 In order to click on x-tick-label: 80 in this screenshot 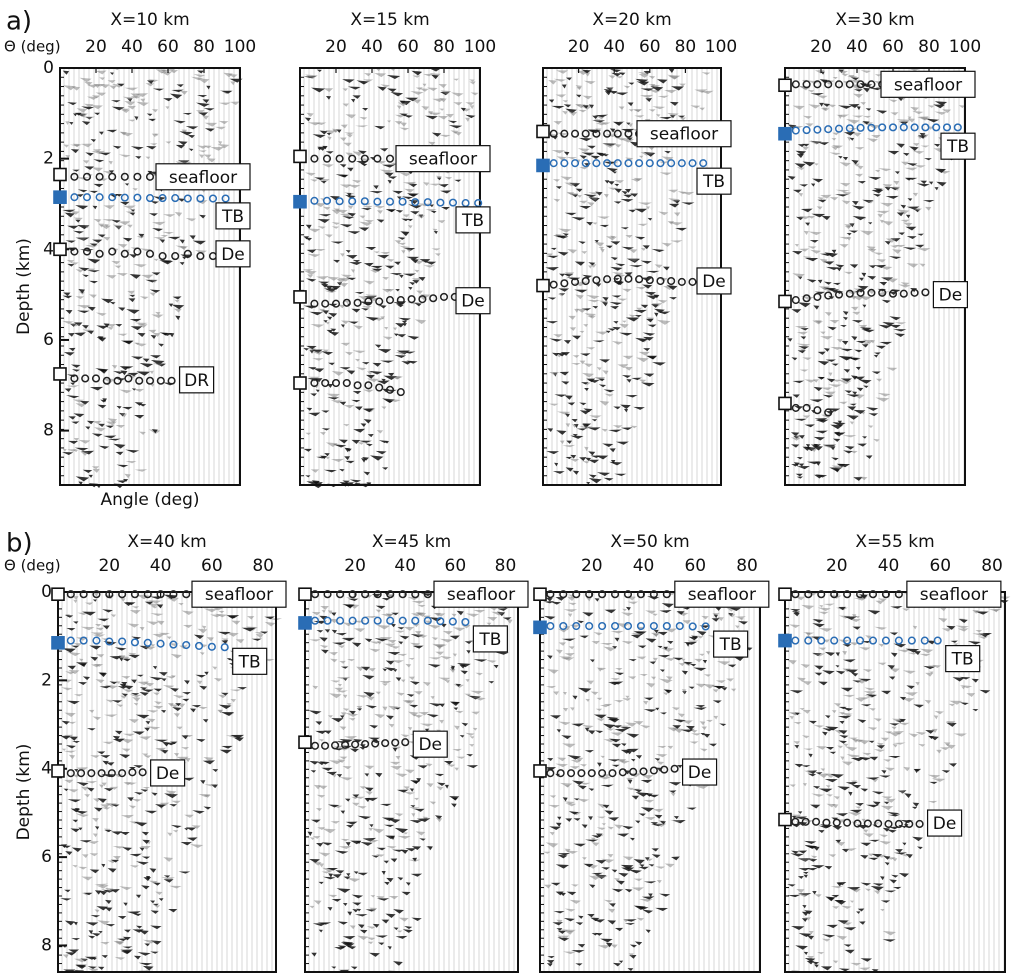, I will do `click(204, 47)`.